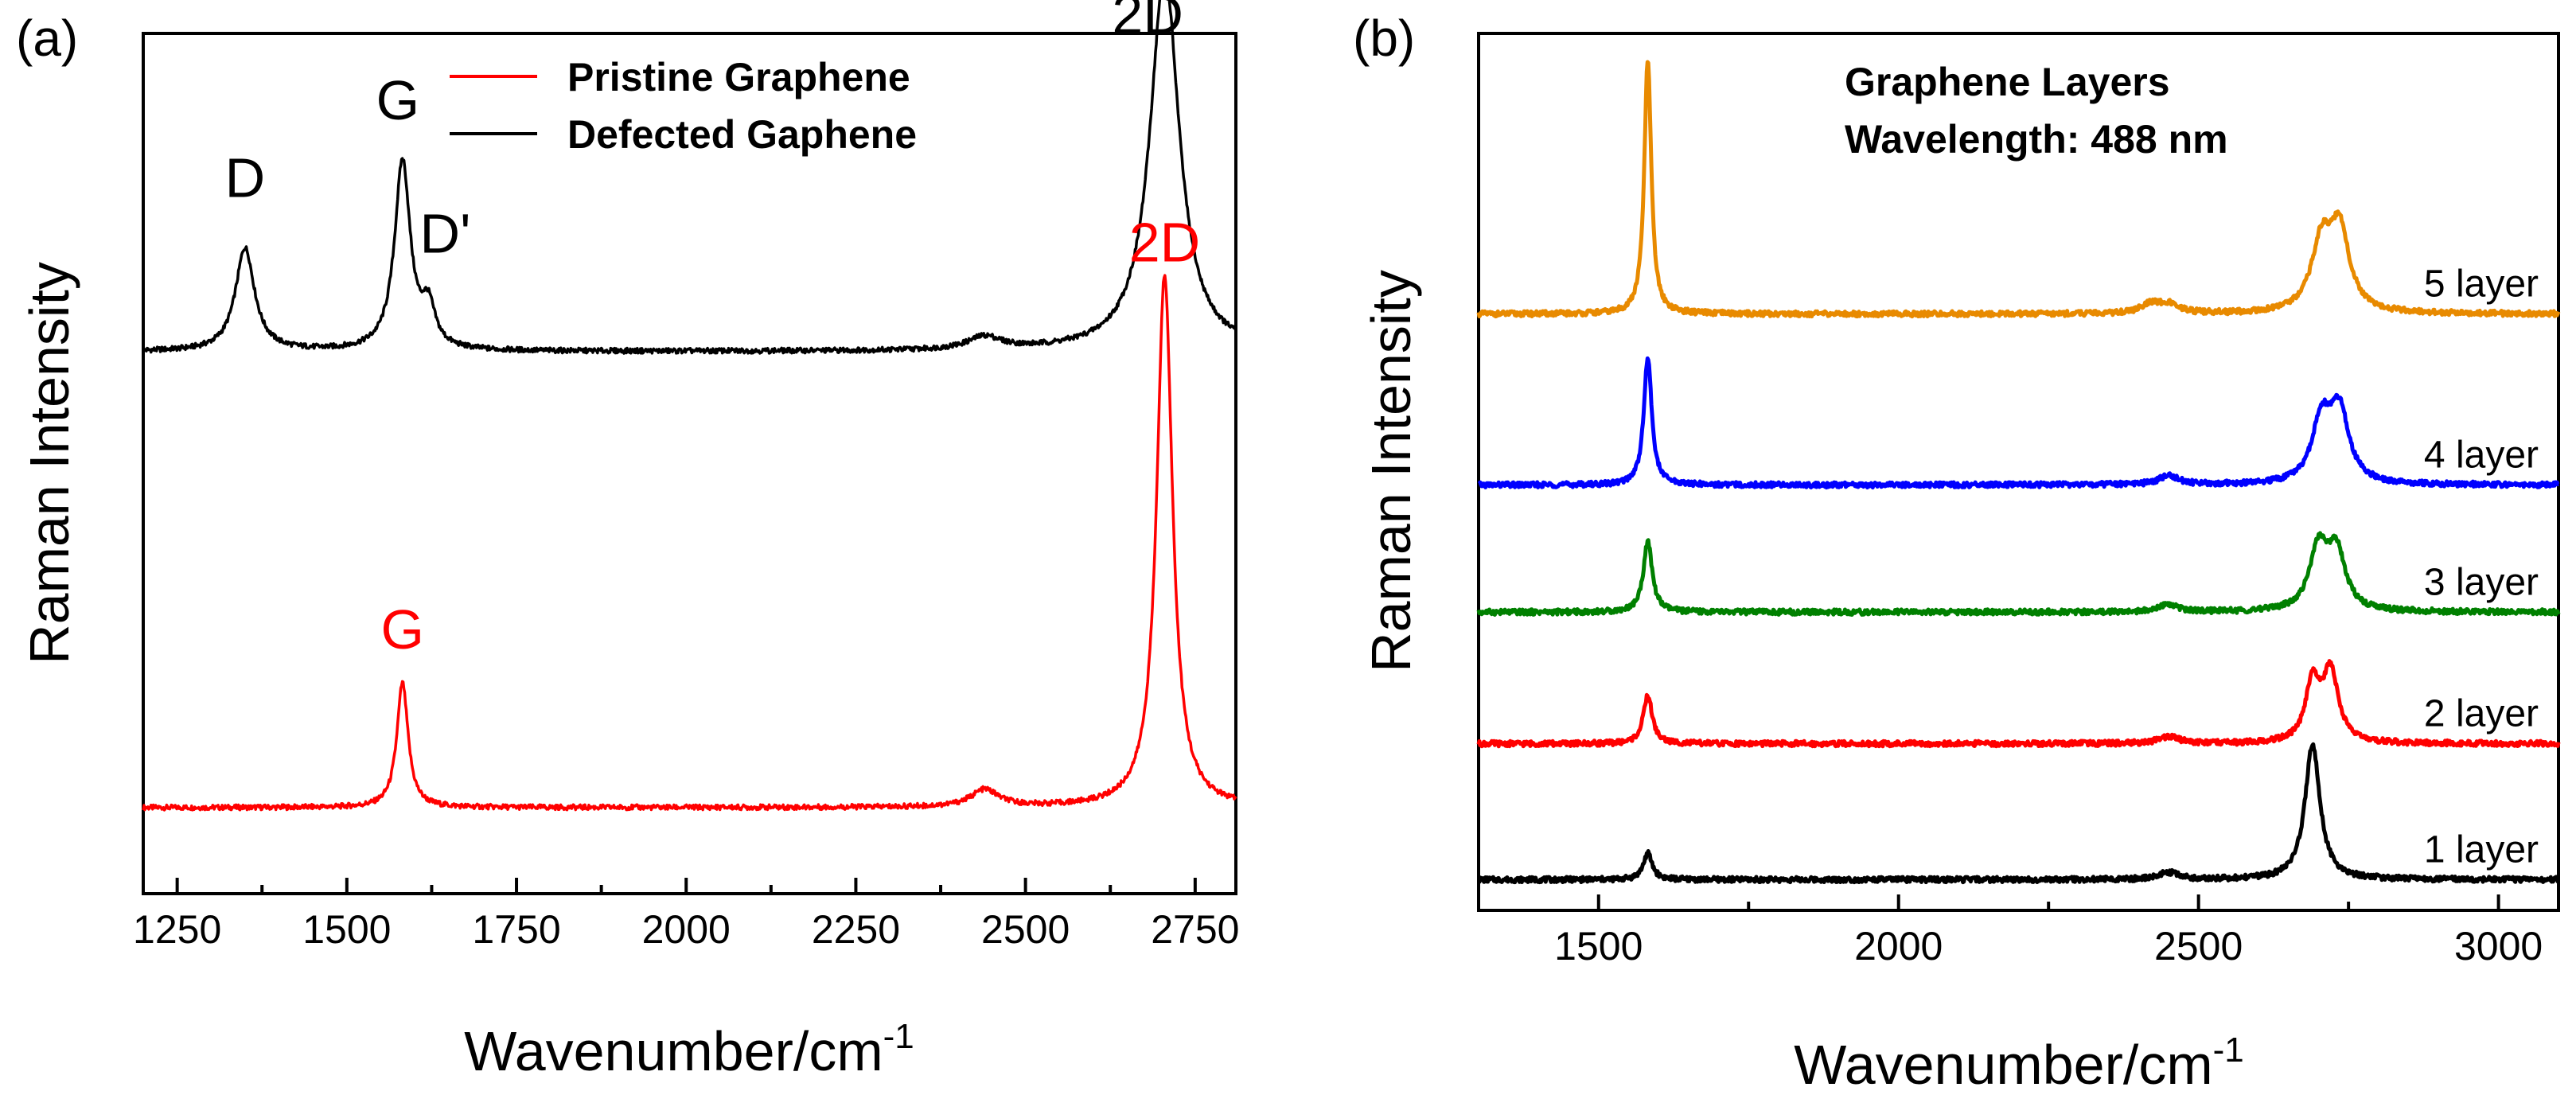 The width and height of the screenshot is (2576, 1095). I want to click on peak-label-g-pristine-graphene: G, so click(402, 630).